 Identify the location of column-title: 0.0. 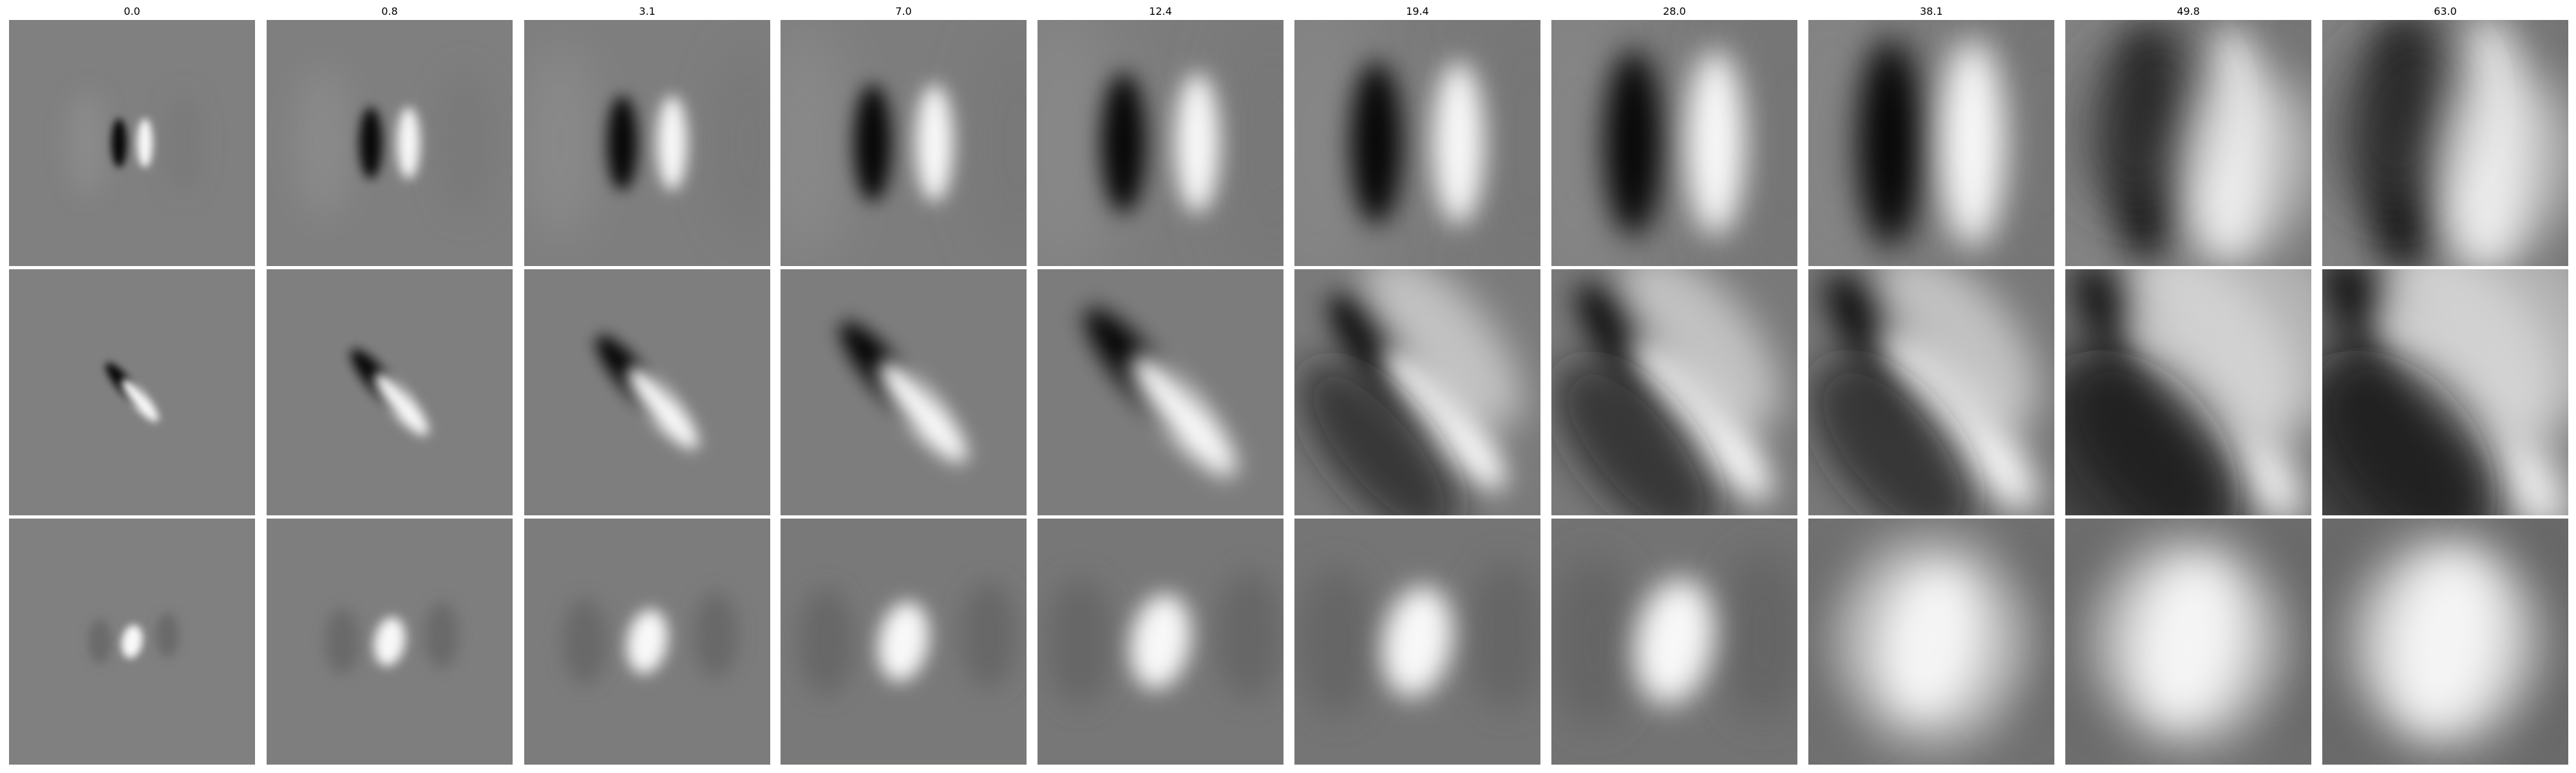
(132, 11).